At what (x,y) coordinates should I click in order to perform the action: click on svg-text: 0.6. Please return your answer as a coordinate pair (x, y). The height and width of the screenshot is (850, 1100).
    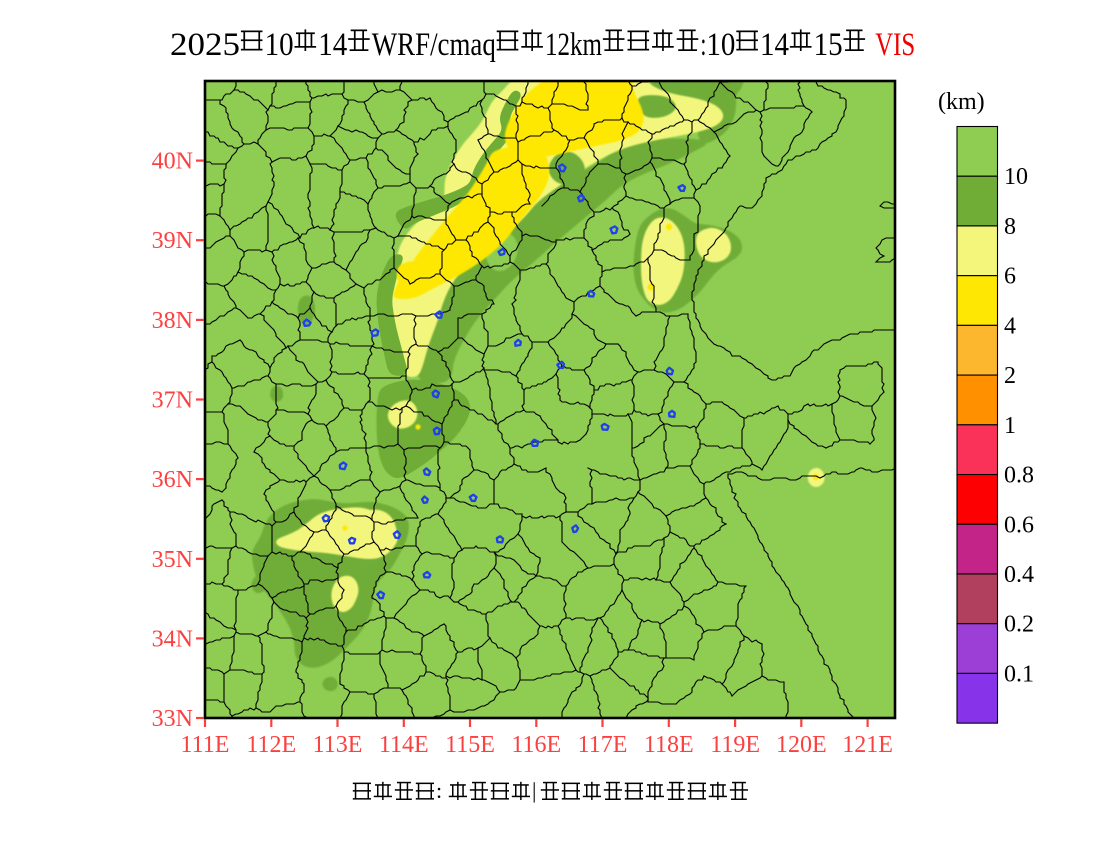
    Looking at the image, I should click on (1019, 525).